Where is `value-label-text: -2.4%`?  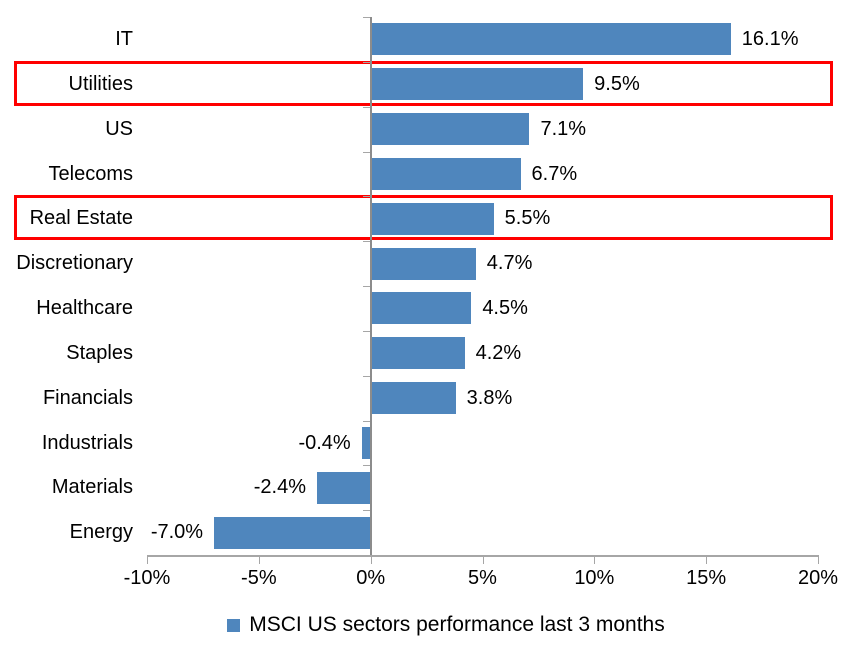
value-label-text: -2.4% is located at coordinates (279, 487).